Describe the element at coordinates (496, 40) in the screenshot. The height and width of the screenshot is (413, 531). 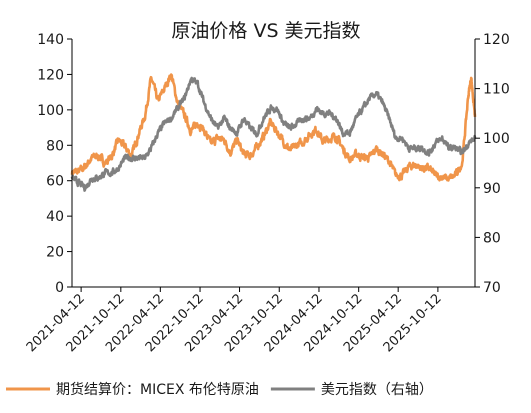
I see `y-right-tick-label: 120` at that location.